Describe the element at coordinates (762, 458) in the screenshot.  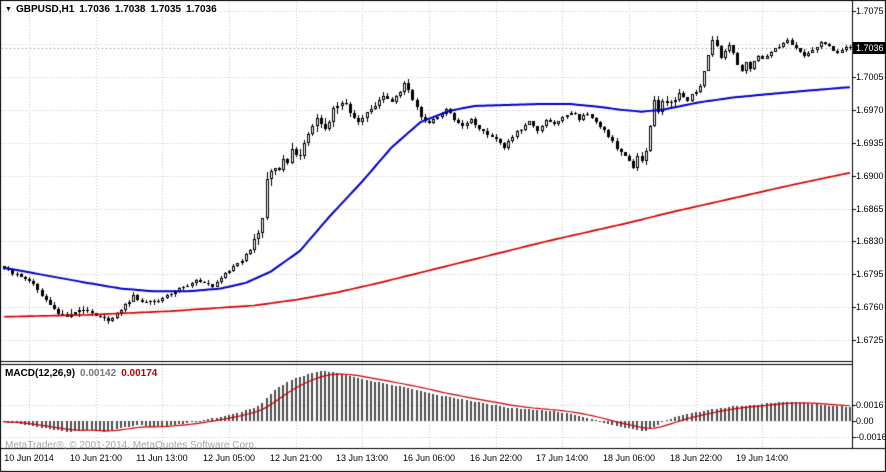
I see `time-axis-label: 19 Jun 14:00` at that location.